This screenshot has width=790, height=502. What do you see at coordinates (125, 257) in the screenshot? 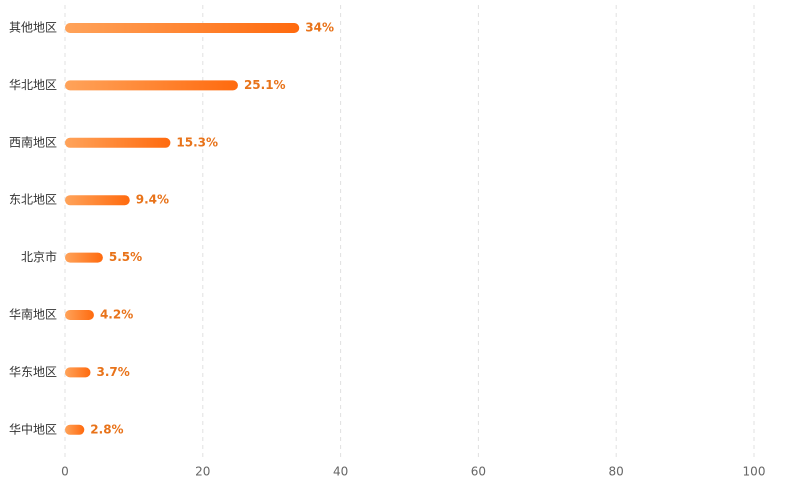
I see `value-label: 5.5%` at bounding box center [125, 257].